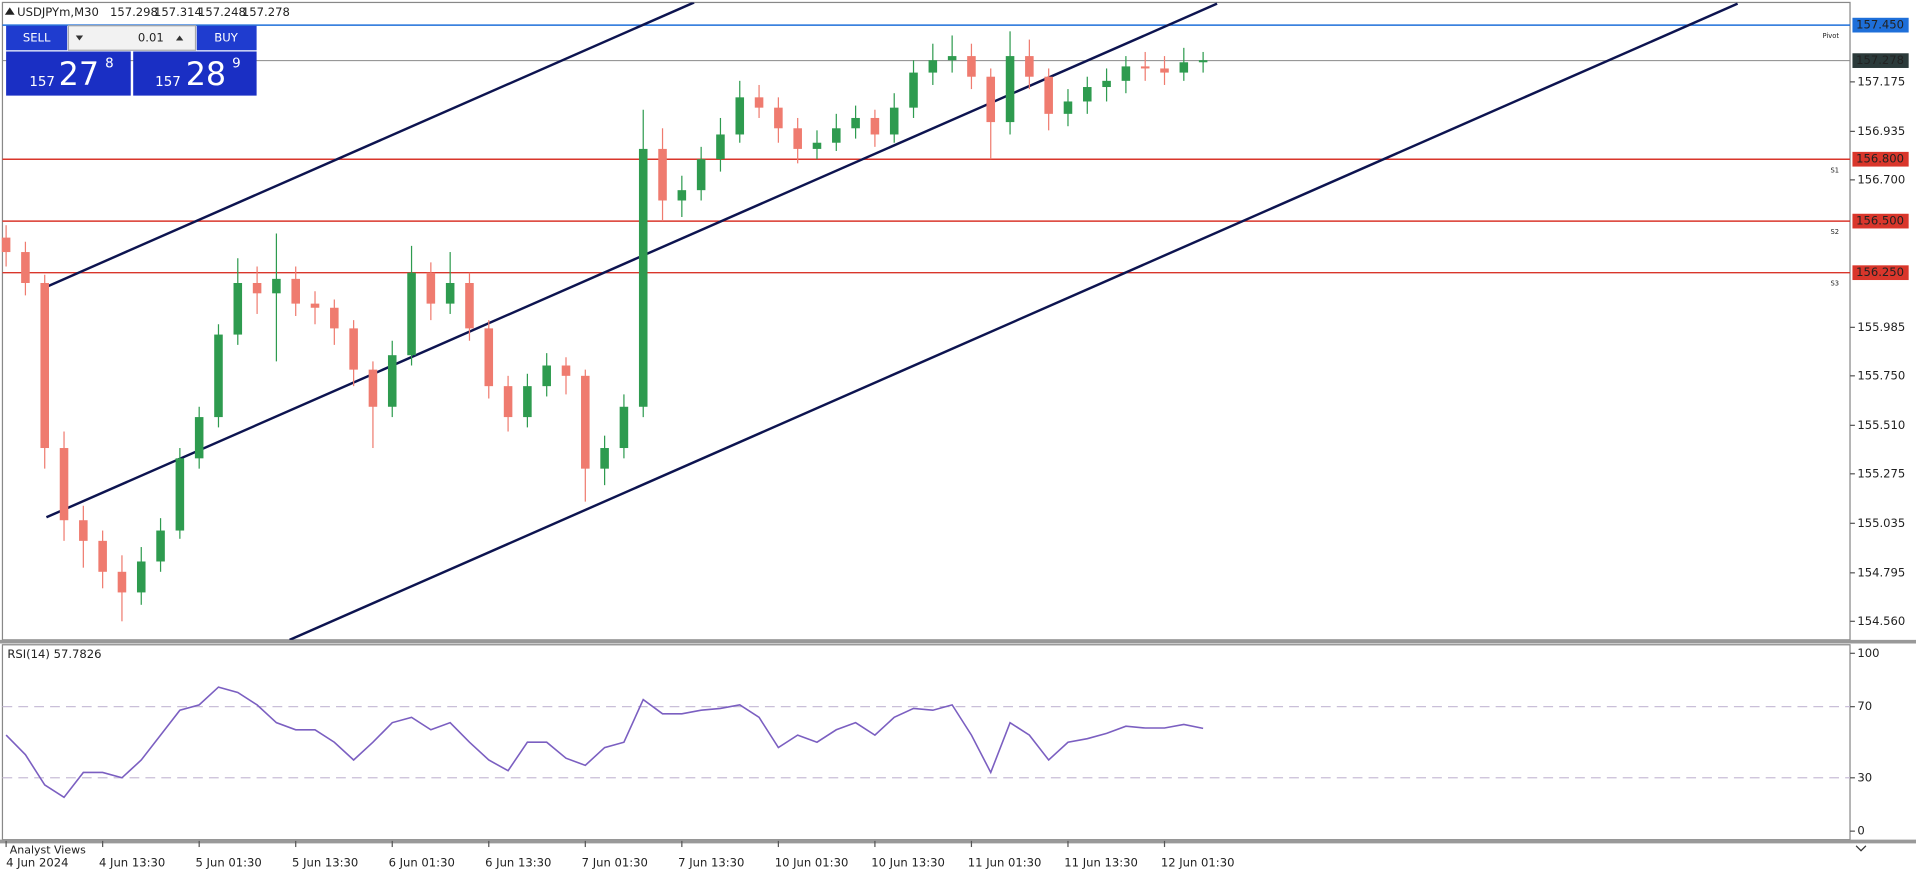  I want to click on ask-big: 157, so click(168, 82).